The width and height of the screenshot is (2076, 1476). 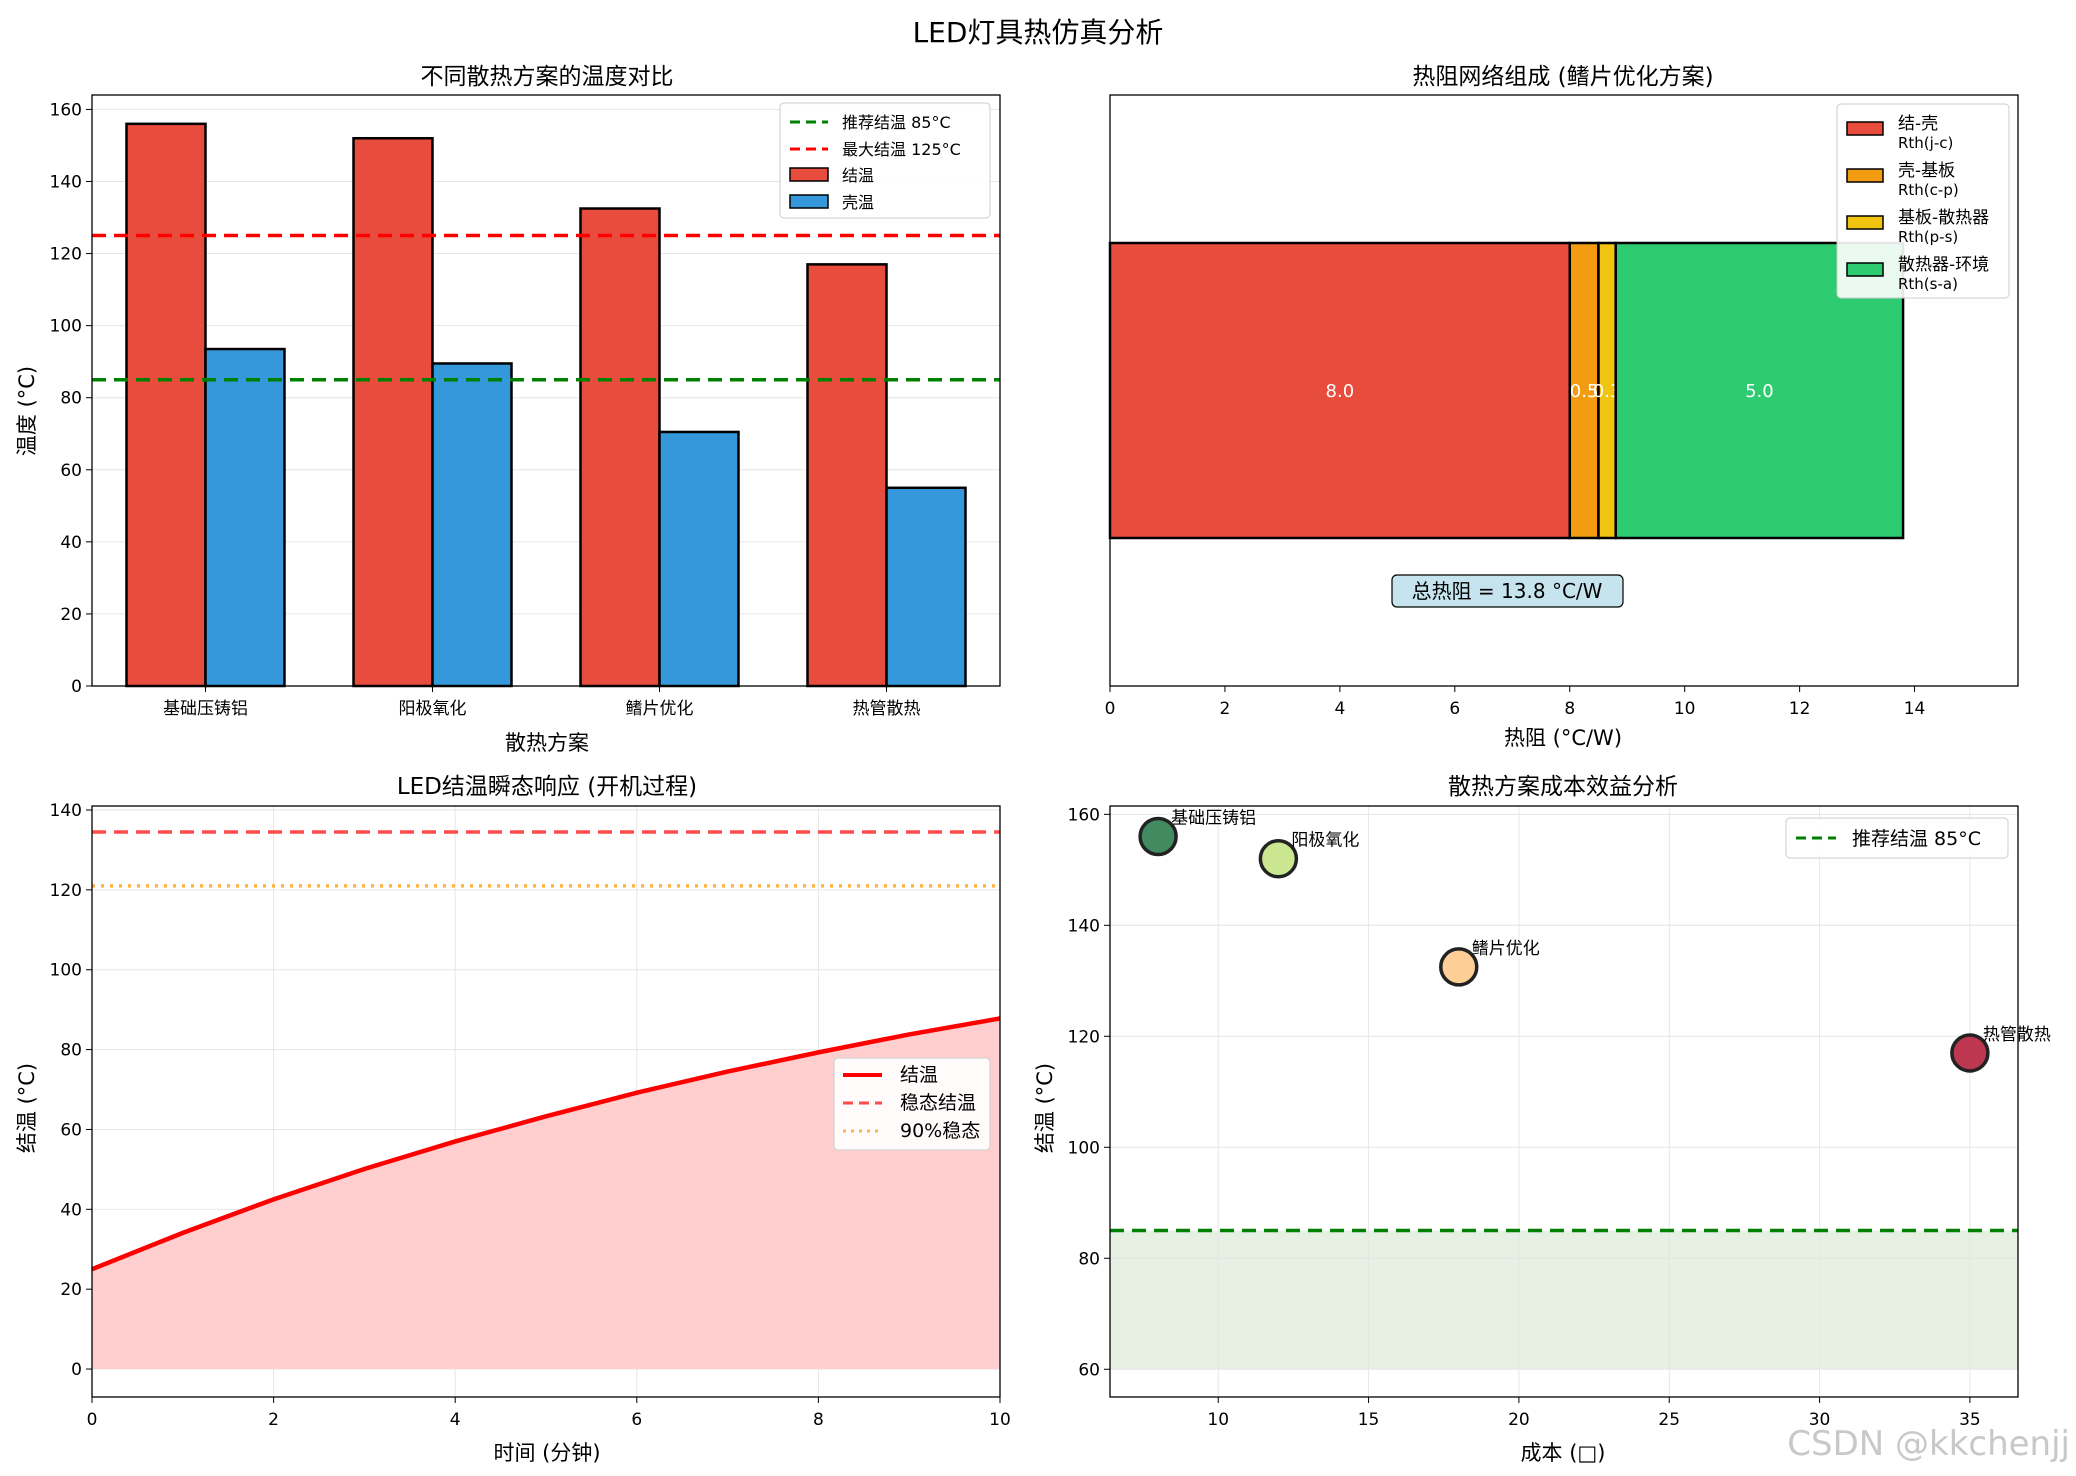 What do you see at coordinates (885, 160) in the screenshot?
I see `temperature-chart-legend: 推荐结温 85°C 最大结温 125°C 结温 壳温` at bounding box center [885, 160].